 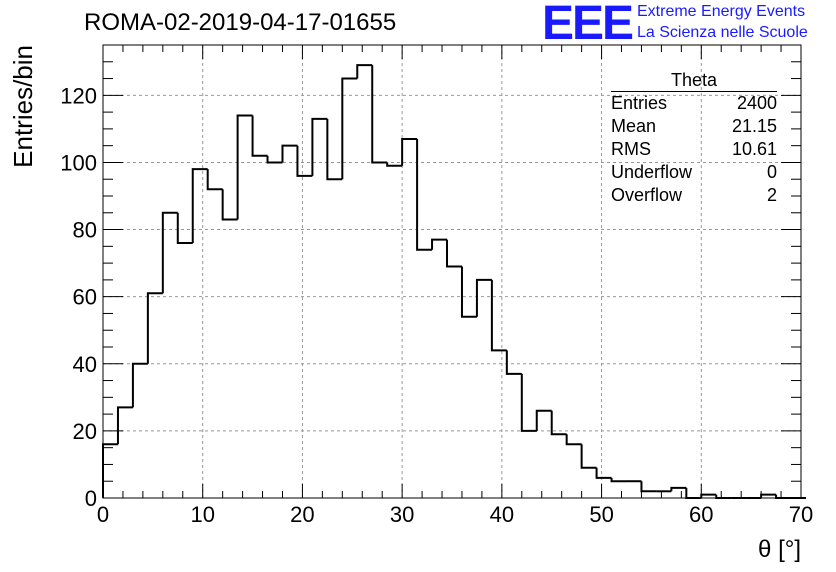 I want to click on stats-row-underflow: Underflow 0, so click(x=694, y=172).